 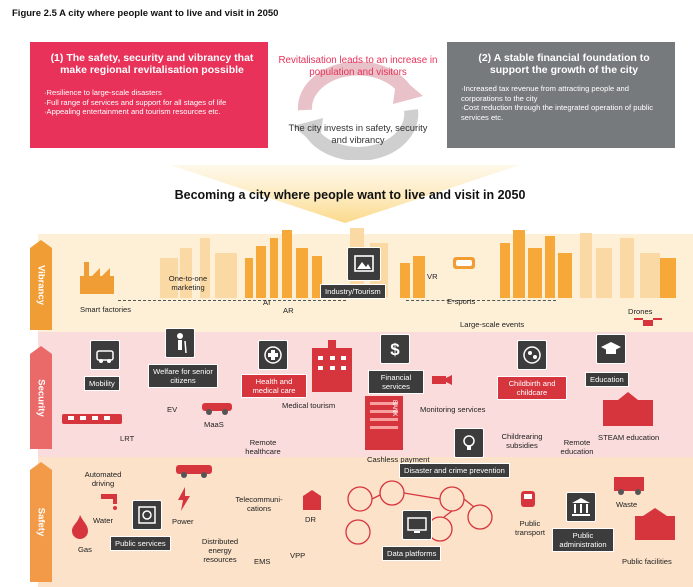 What do you see at coordinates (629, 486) in the screenshot?
I see `garbage-truck-icon` at bounding box center [629, 486].